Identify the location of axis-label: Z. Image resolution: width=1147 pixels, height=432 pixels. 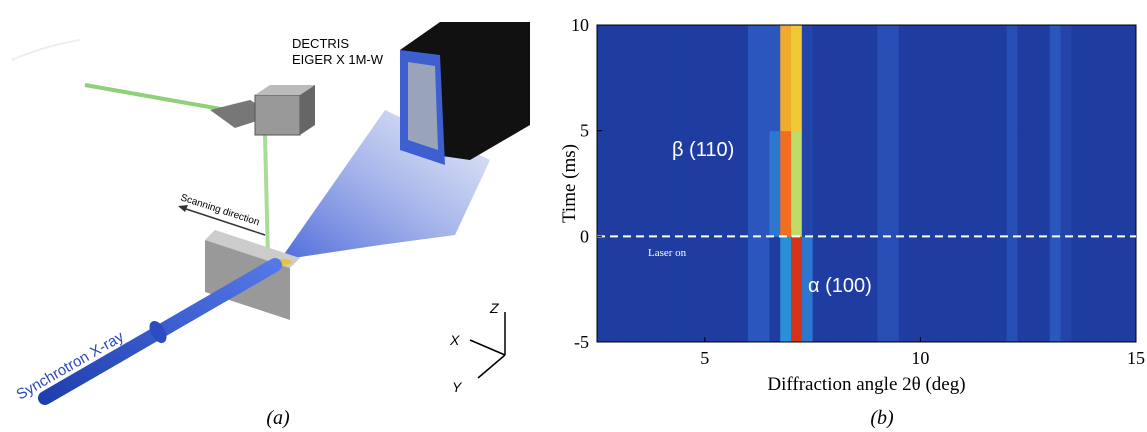
(494, 308).